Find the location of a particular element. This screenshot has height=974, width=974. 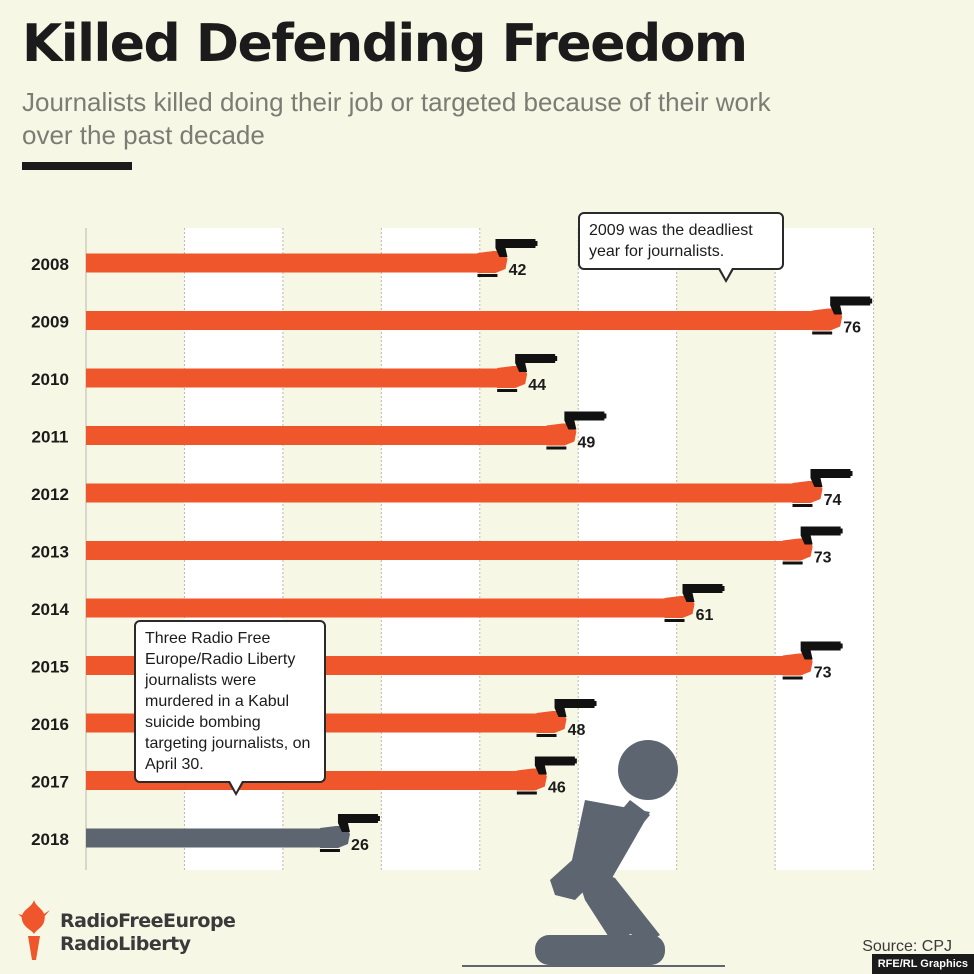

title-underline is located at coordinates (77, 166).